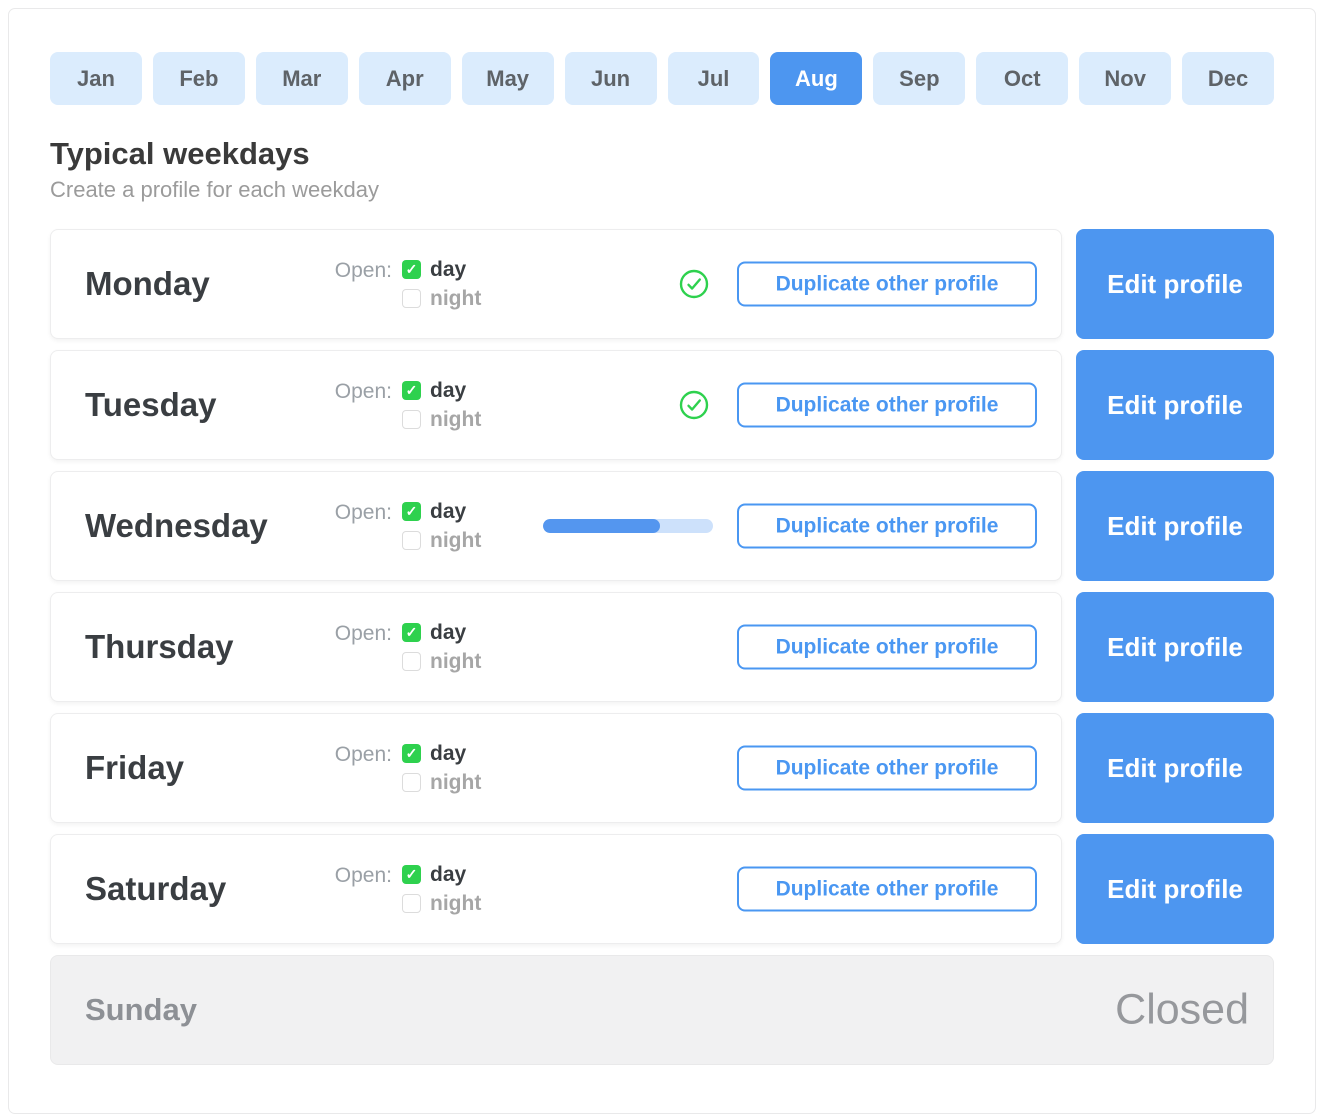 This screenshot has width=1324, height=1119. What do you see at coordinates (1125, 78) in the screenshot?
I see `tab-nov: Nov` at bounding box center [1125, 78].